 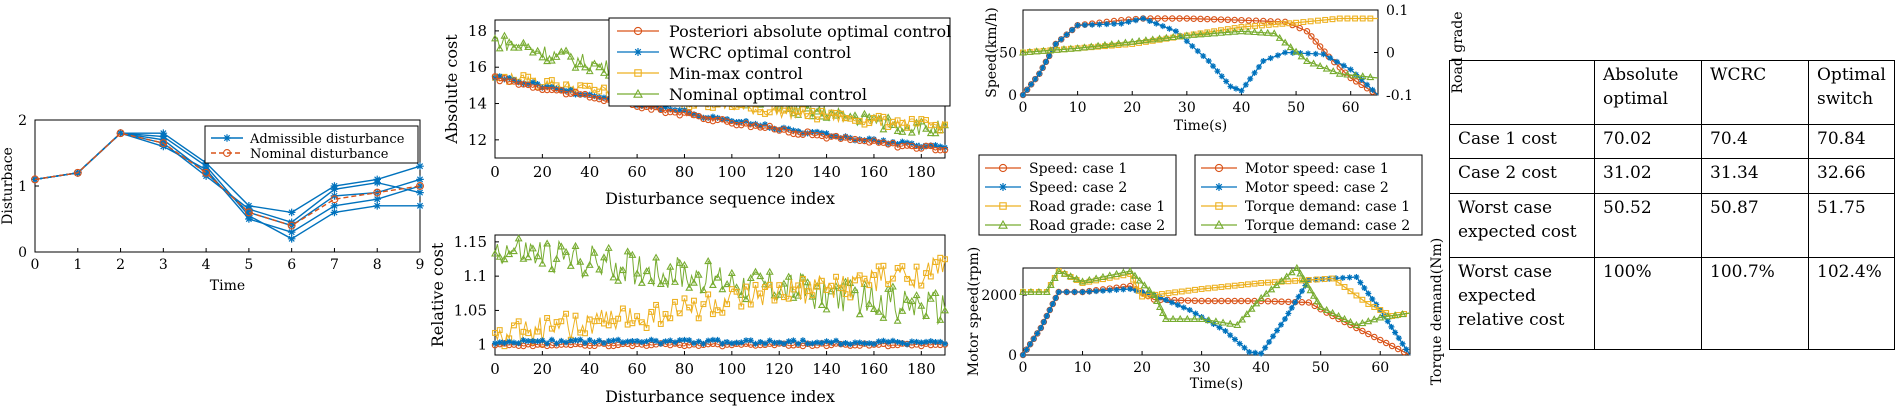 I want to click on y2-axis-label: Torque demand(Nm), so click(x=1437, y=311).